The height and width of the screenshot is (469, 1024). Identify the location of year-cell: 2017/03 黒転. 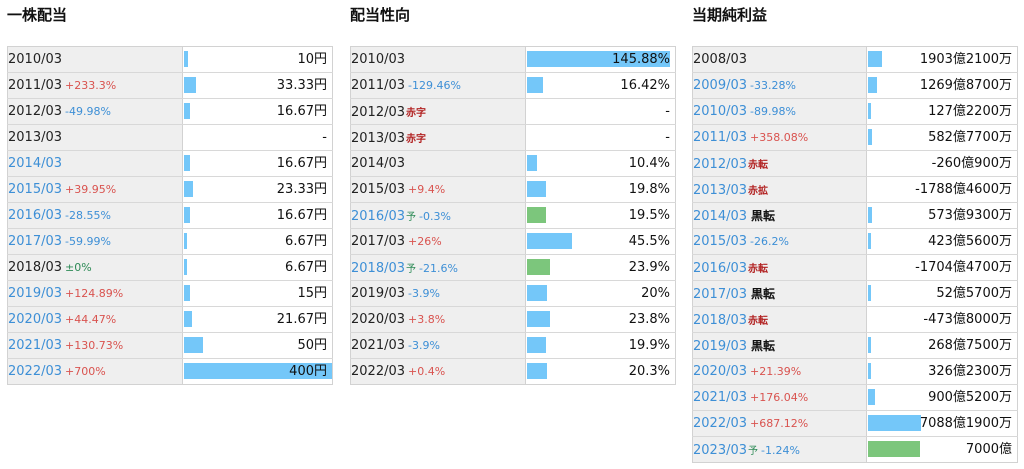
(779, 293).